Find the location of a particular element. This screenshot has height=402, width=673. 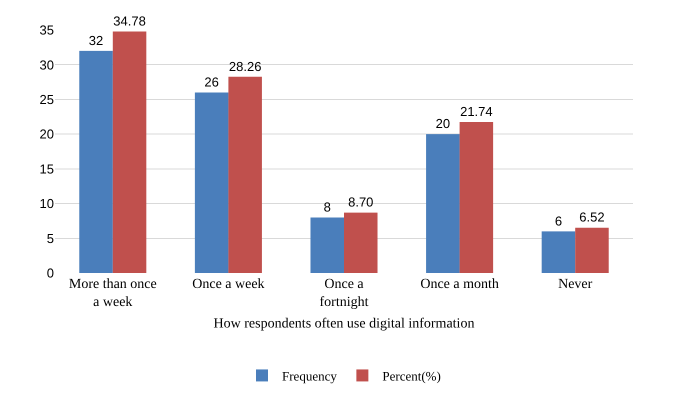

y-tick-label: 30 is located at coordinates (47, 64).